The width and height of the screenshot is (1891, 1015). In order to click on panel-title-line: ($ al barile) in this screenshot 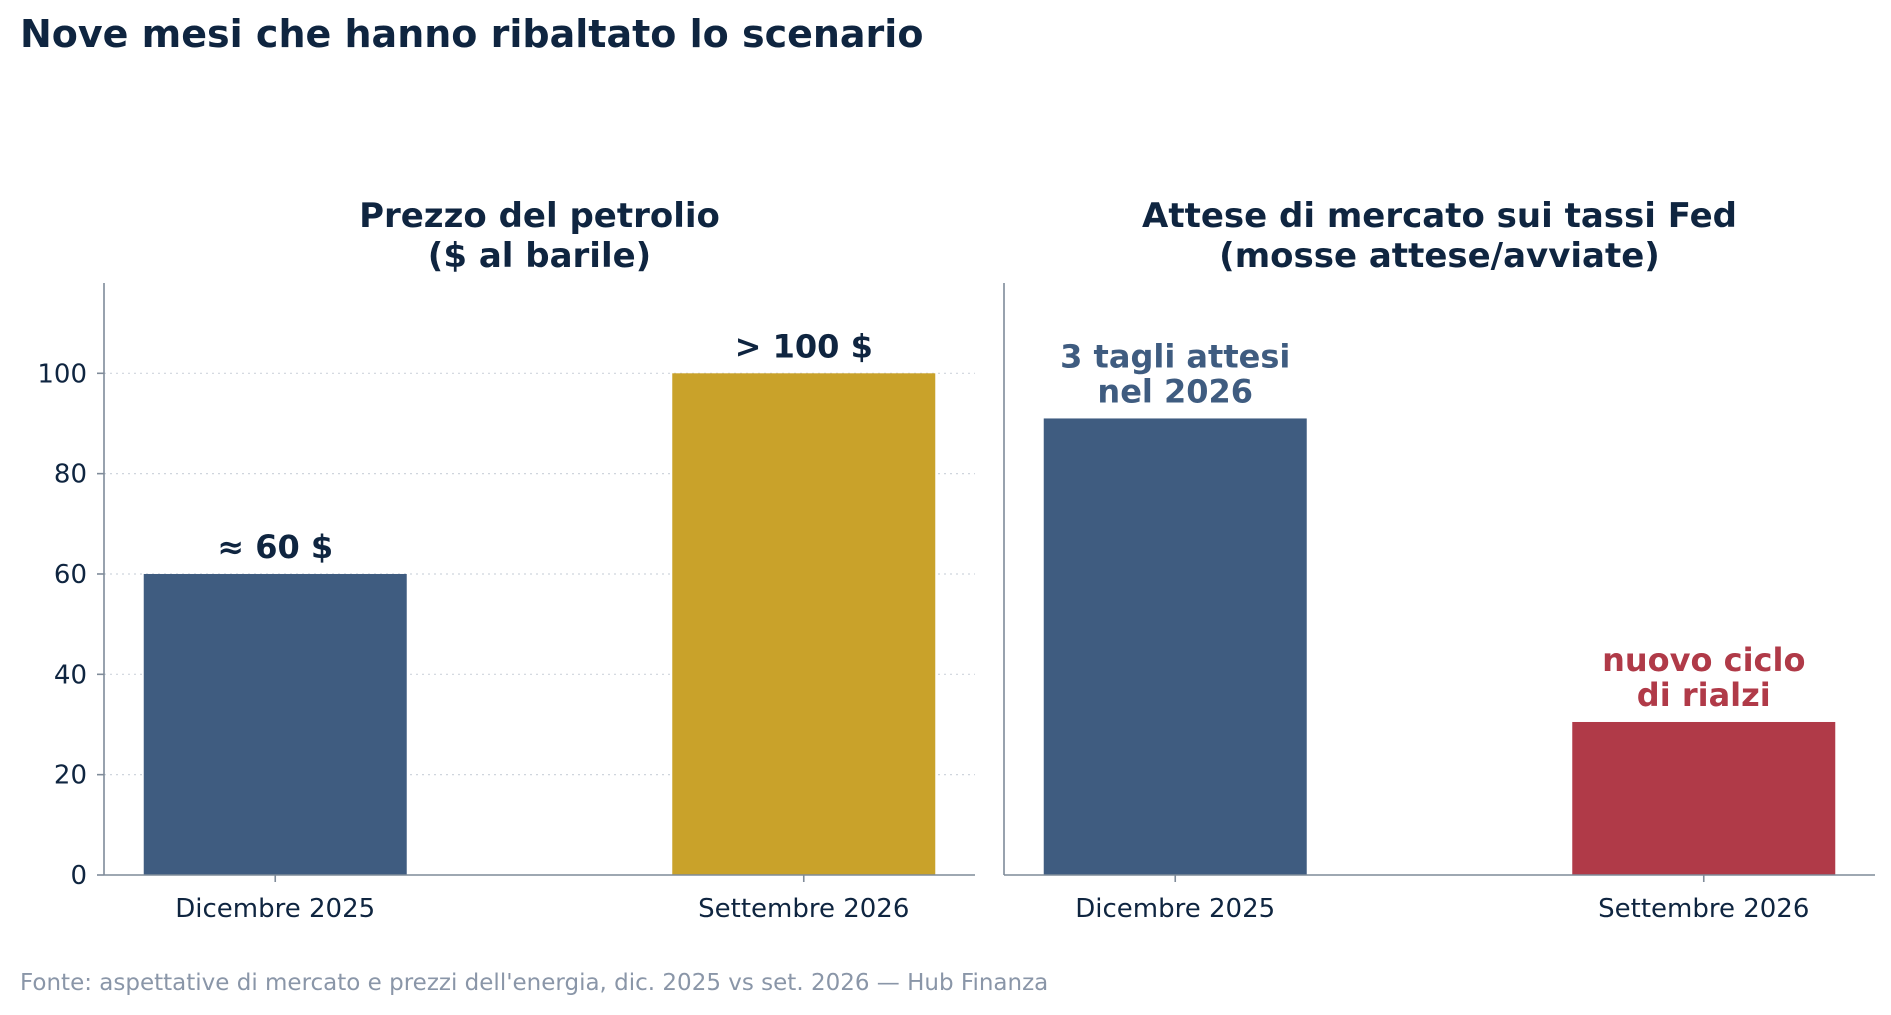, I will do `click(539, 256)`.